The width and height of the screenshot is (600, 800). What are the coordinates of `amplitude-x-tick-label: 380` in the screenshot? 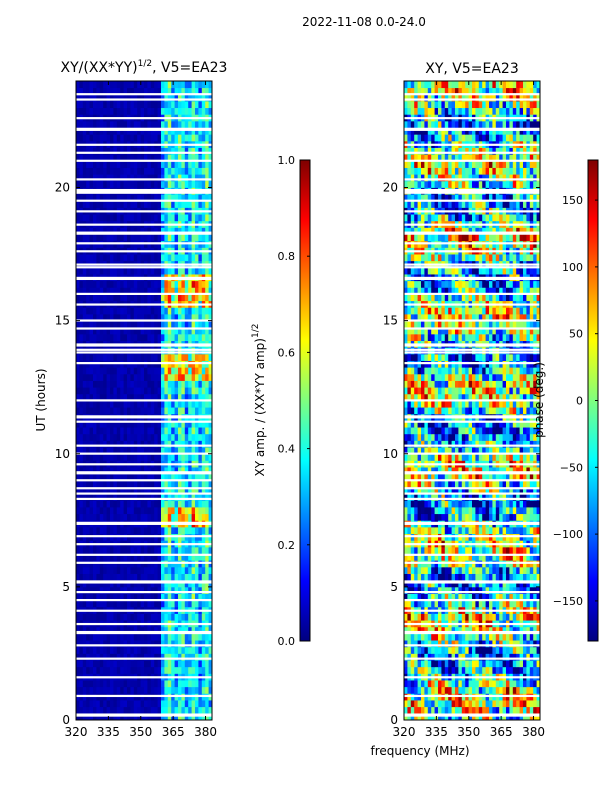 It's located at (205, 732).